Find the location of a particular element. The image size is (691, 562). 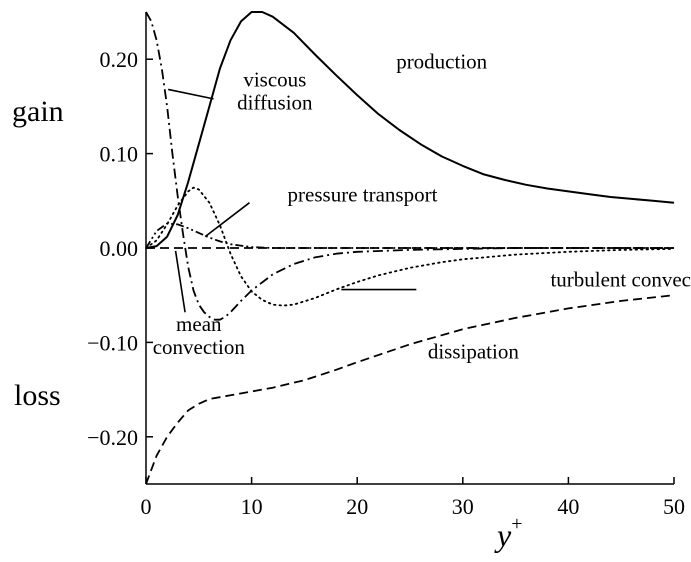

x-tick-label-50: 50 is located at coordinates (674, 506).